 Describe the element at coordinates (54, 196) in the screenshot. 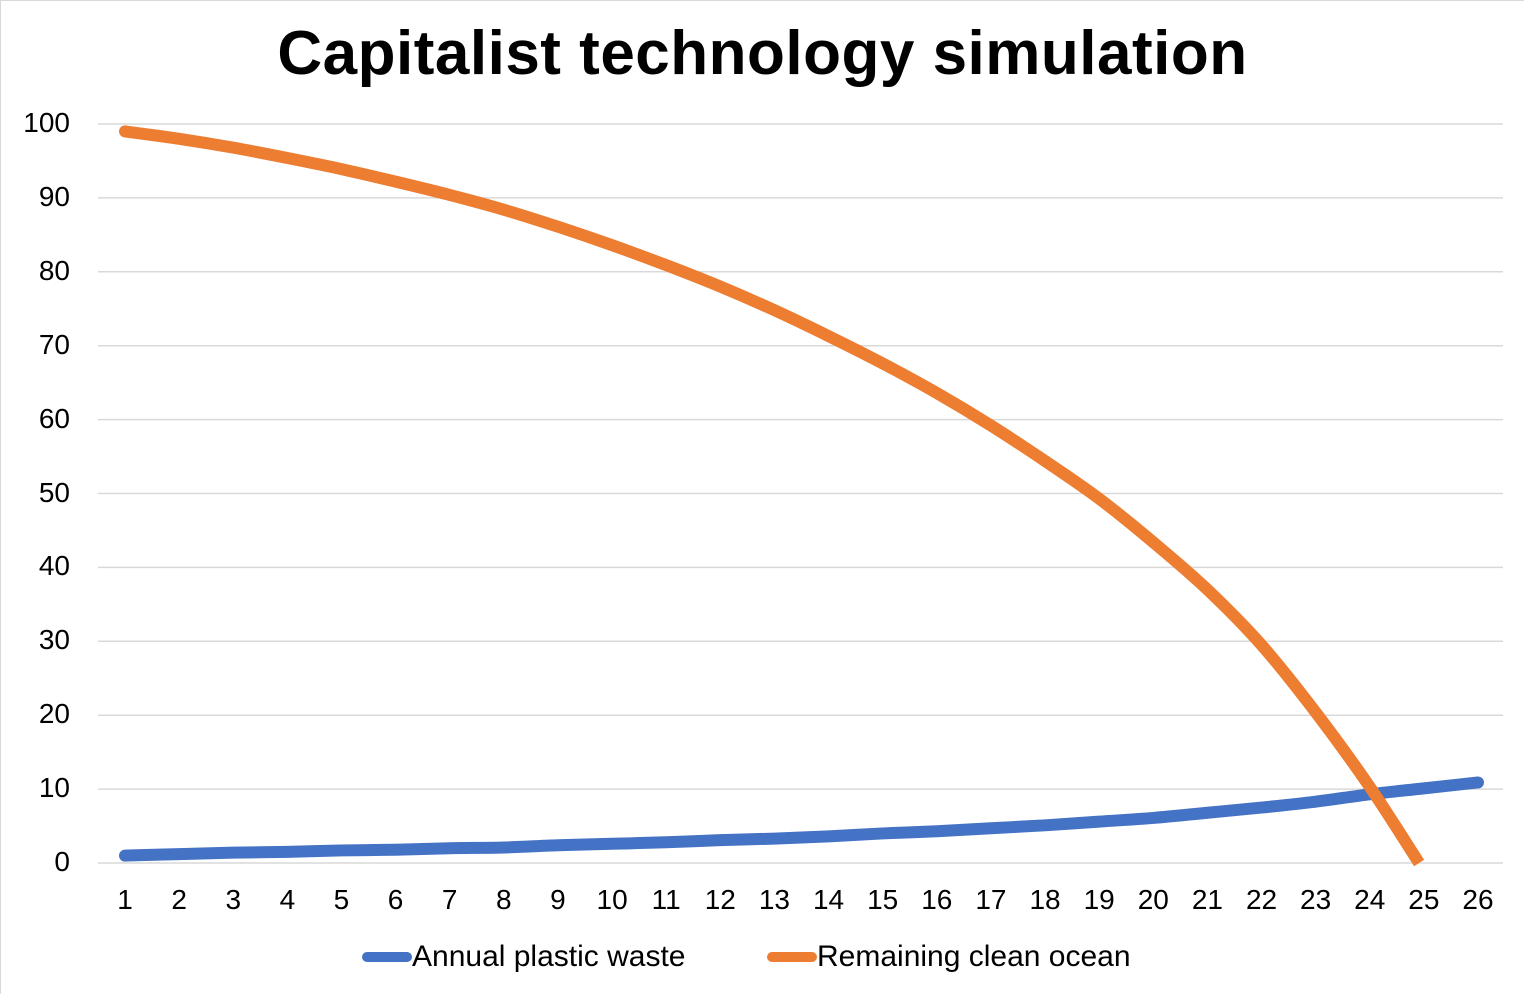

I see `y-tick-label: 90` at that location.